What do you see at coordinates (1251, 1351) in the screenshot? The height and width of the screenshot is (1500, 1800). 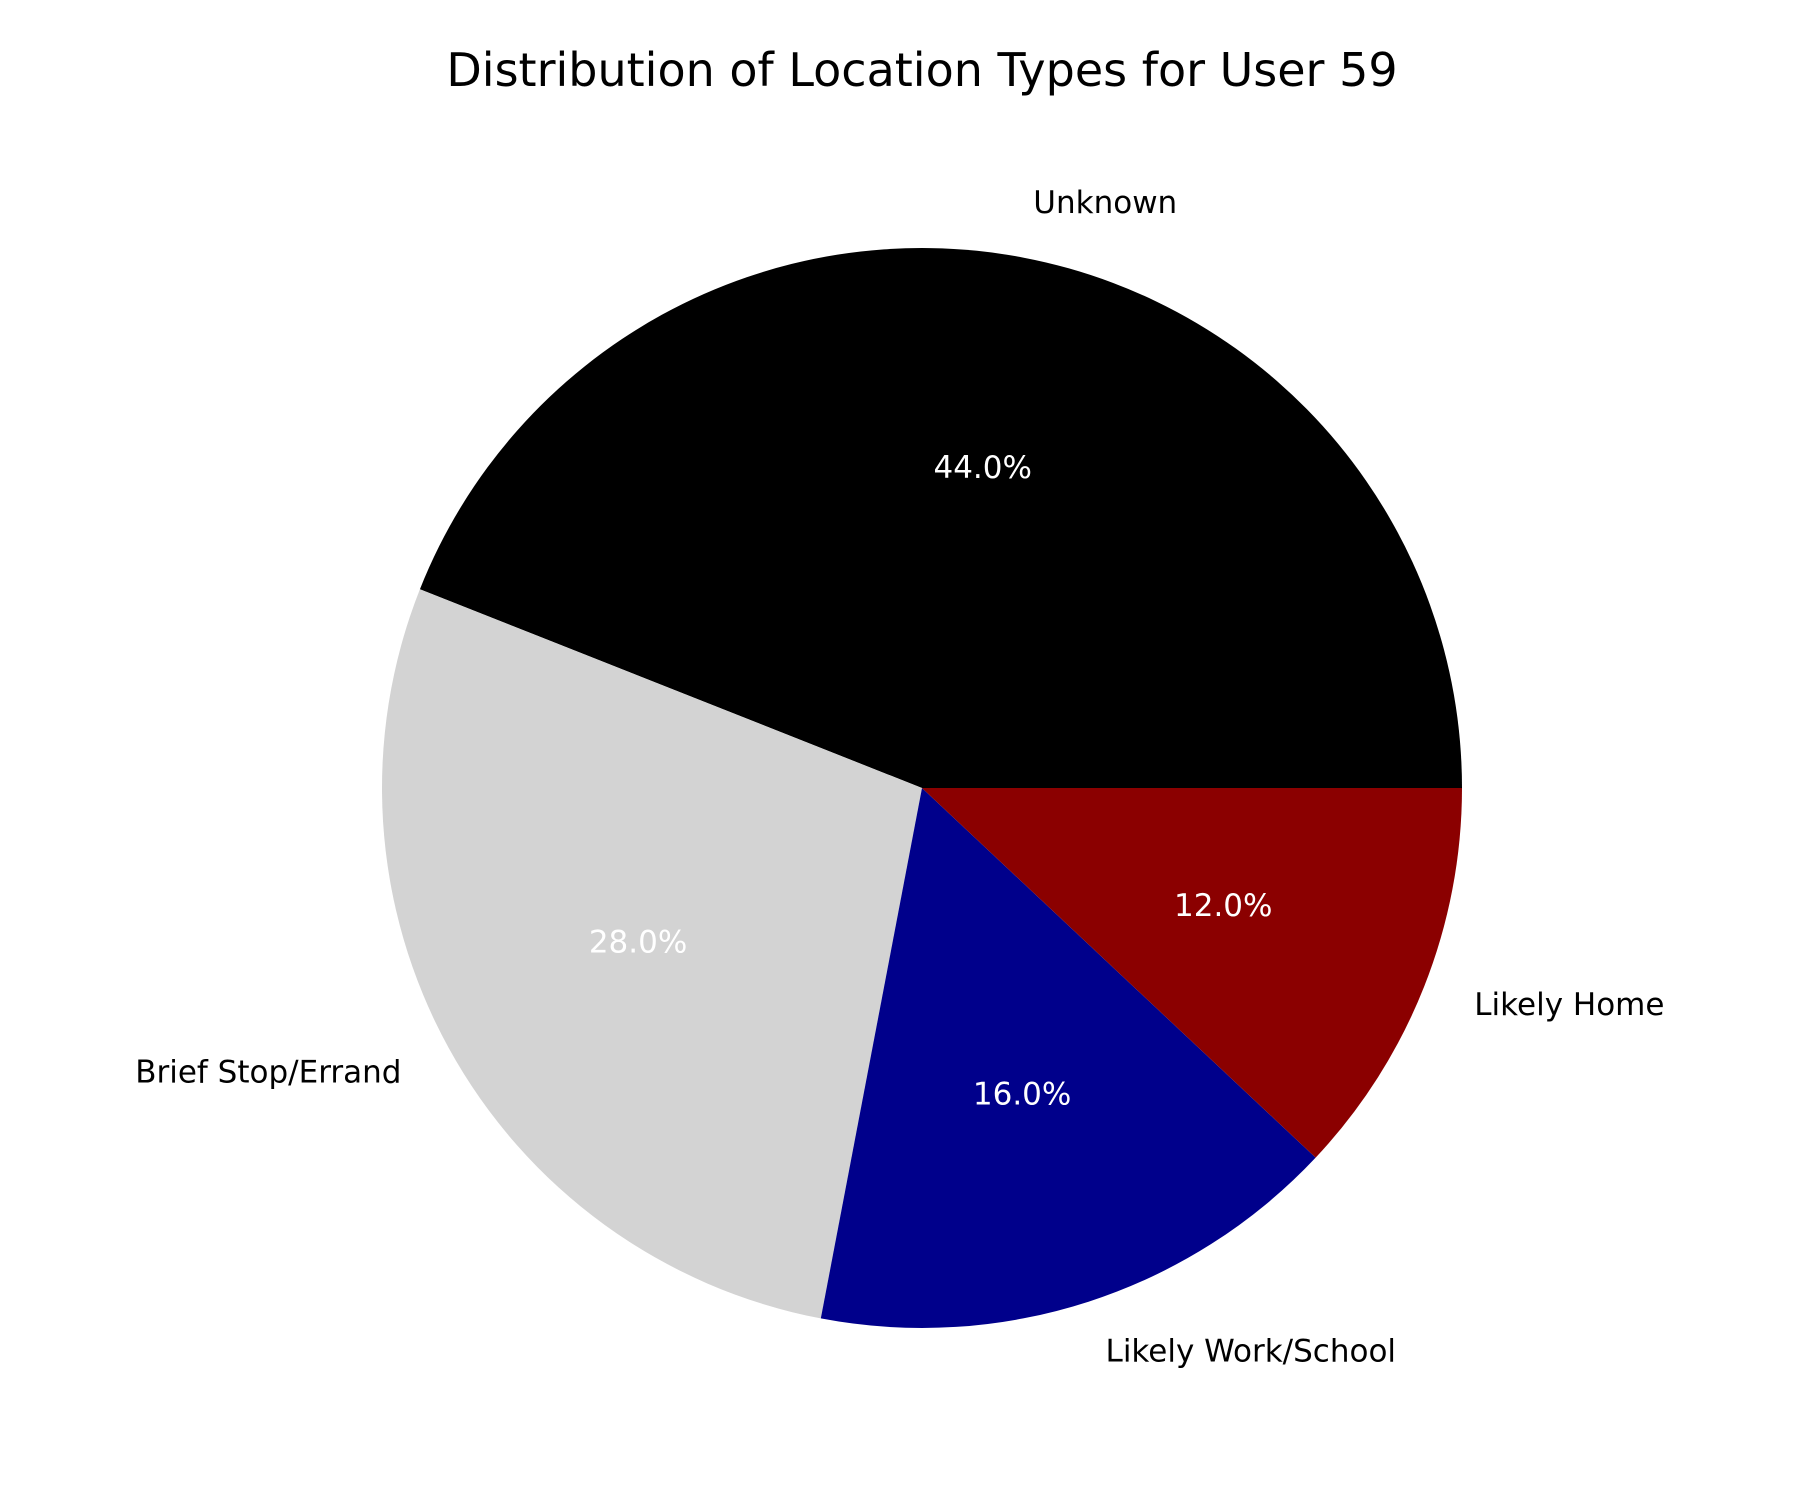 I see `slice-label: Likely Work/School` at bounding box center [1251, 1351].